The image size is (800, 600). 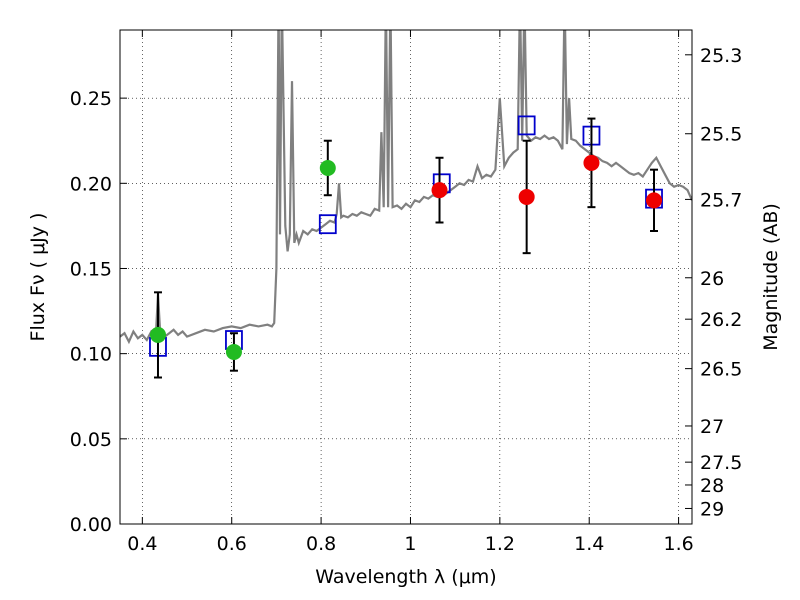 I want to click on y-tick-label: 0.15, so click(x=91, y=269).